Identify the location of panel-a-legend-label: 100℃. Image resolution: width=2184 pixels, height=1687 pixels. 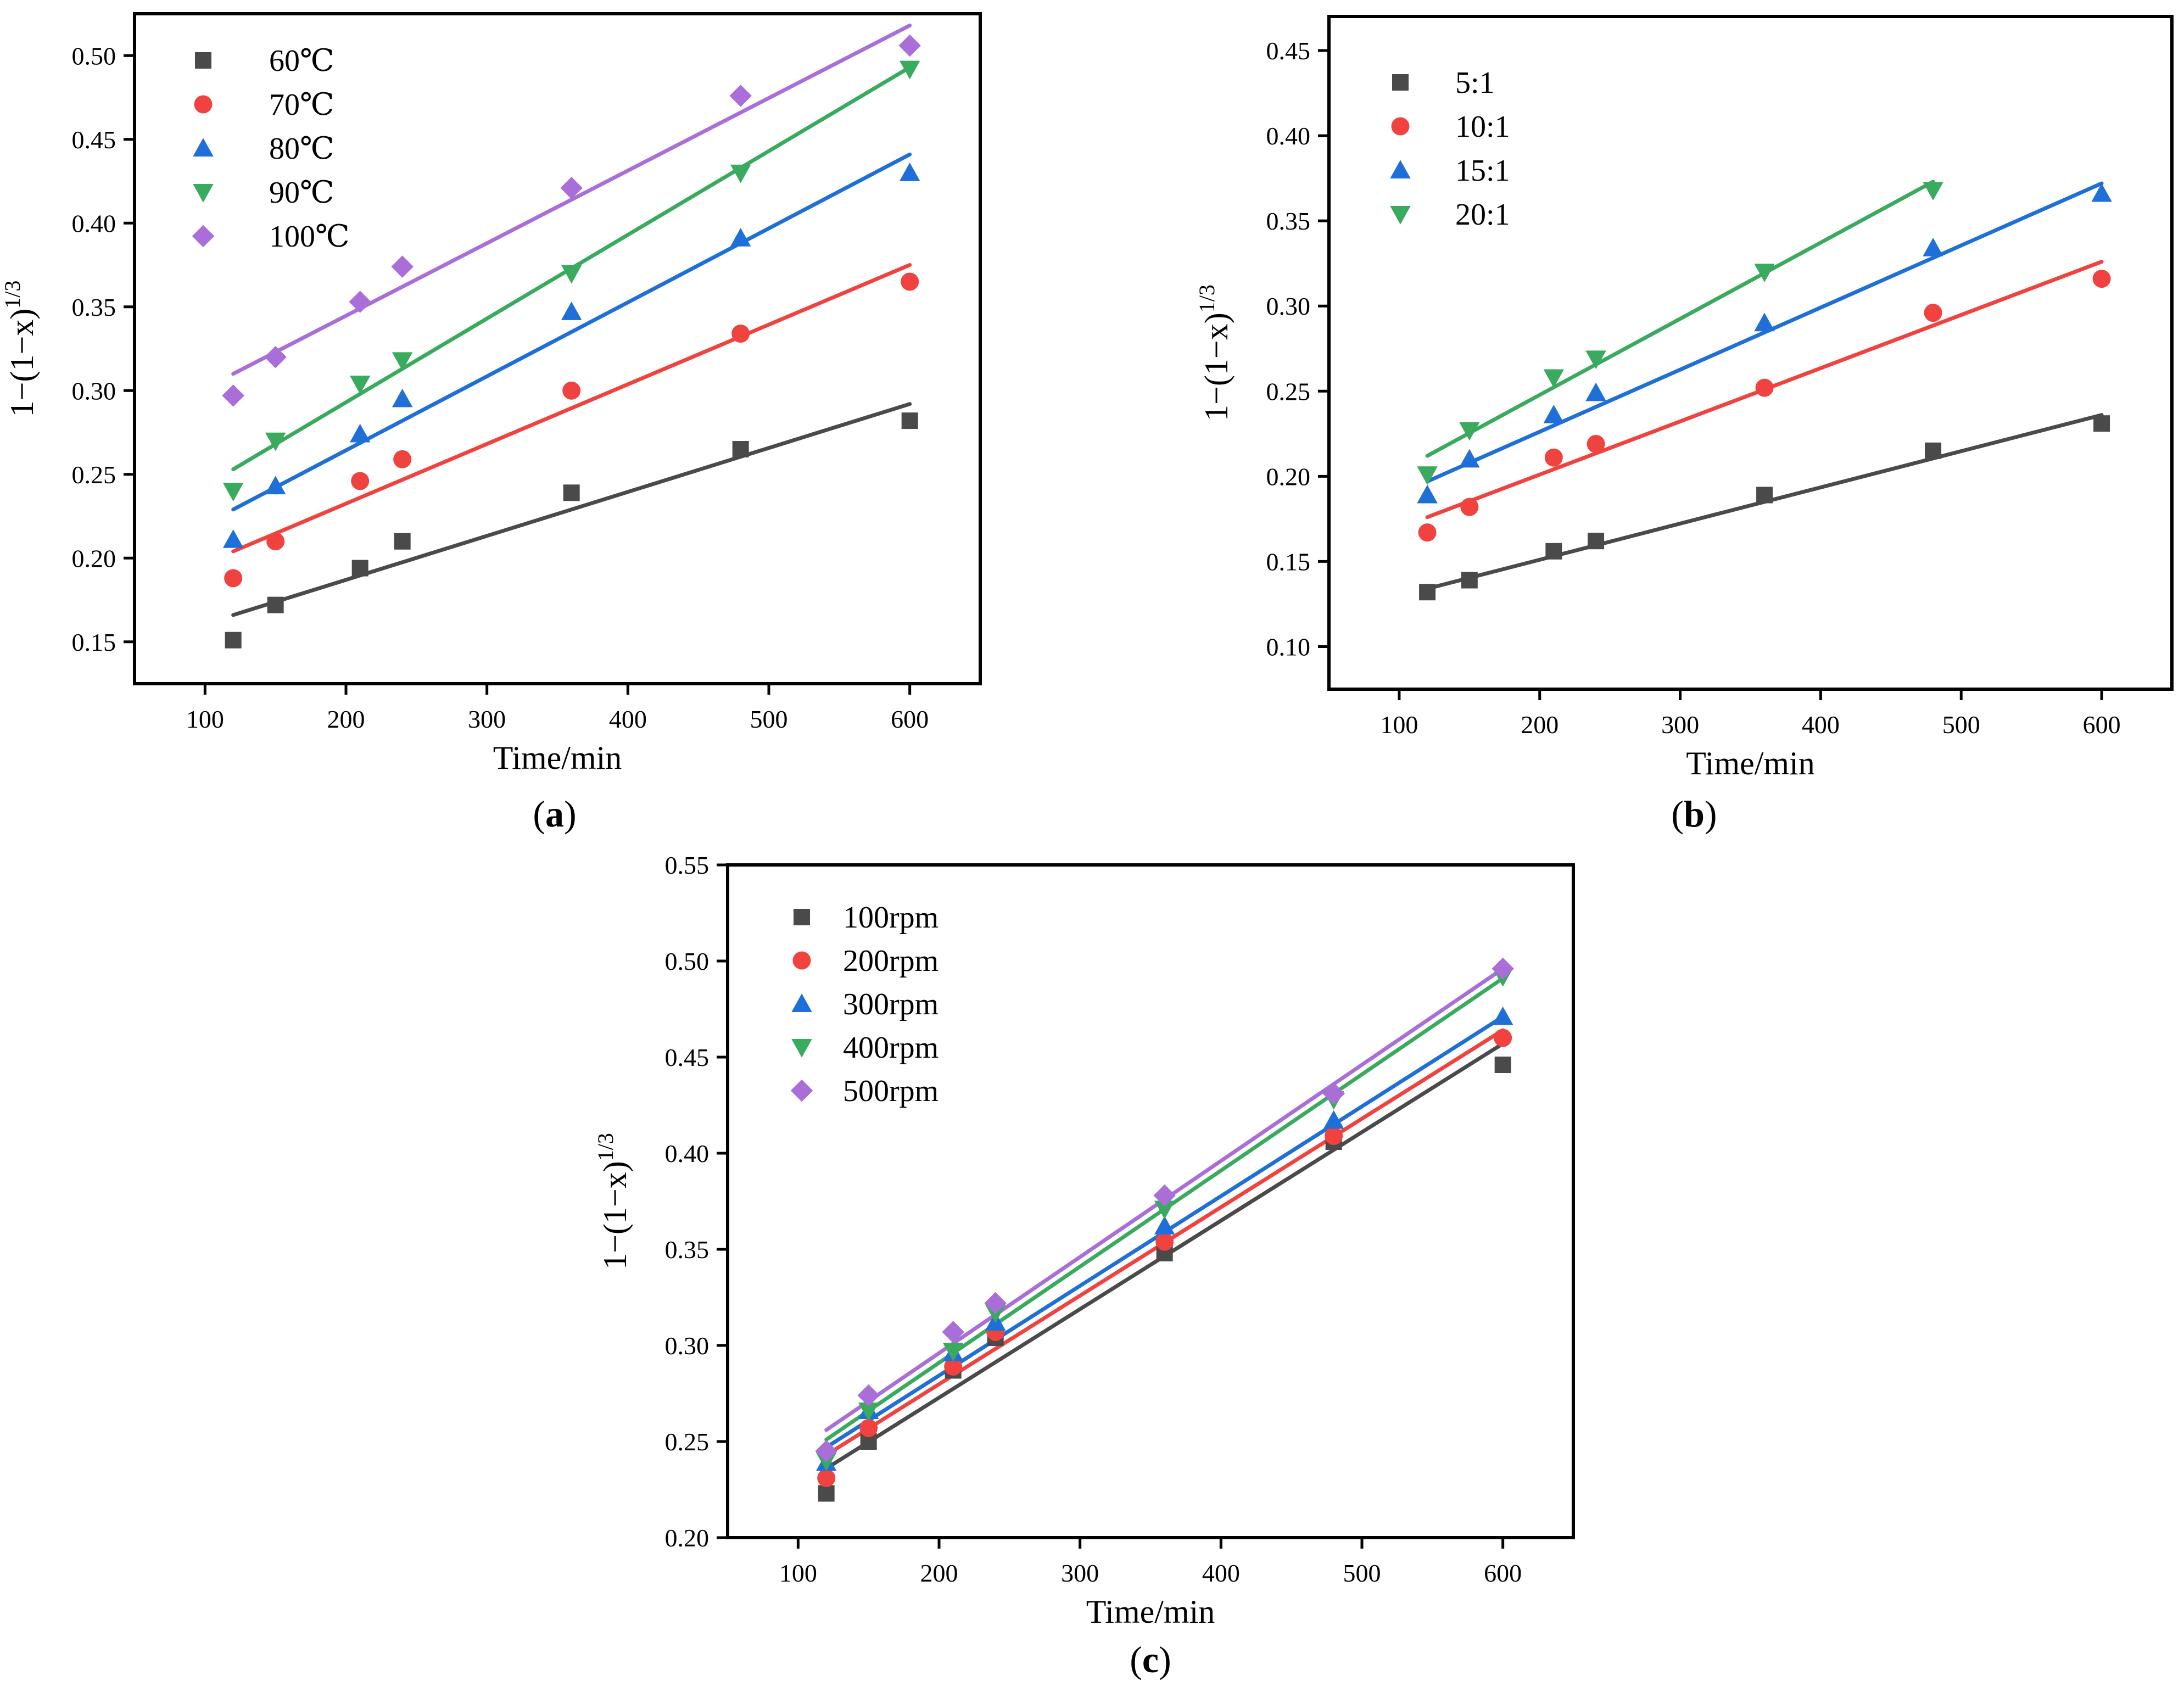
(309, 237).